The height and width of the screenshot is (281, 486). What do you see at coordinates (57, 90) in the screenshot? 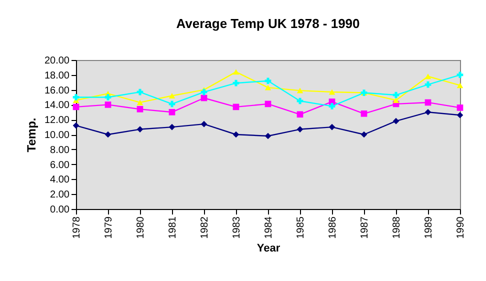
I see `y-tick-label: 16.00` at bounding box center [57, 90].